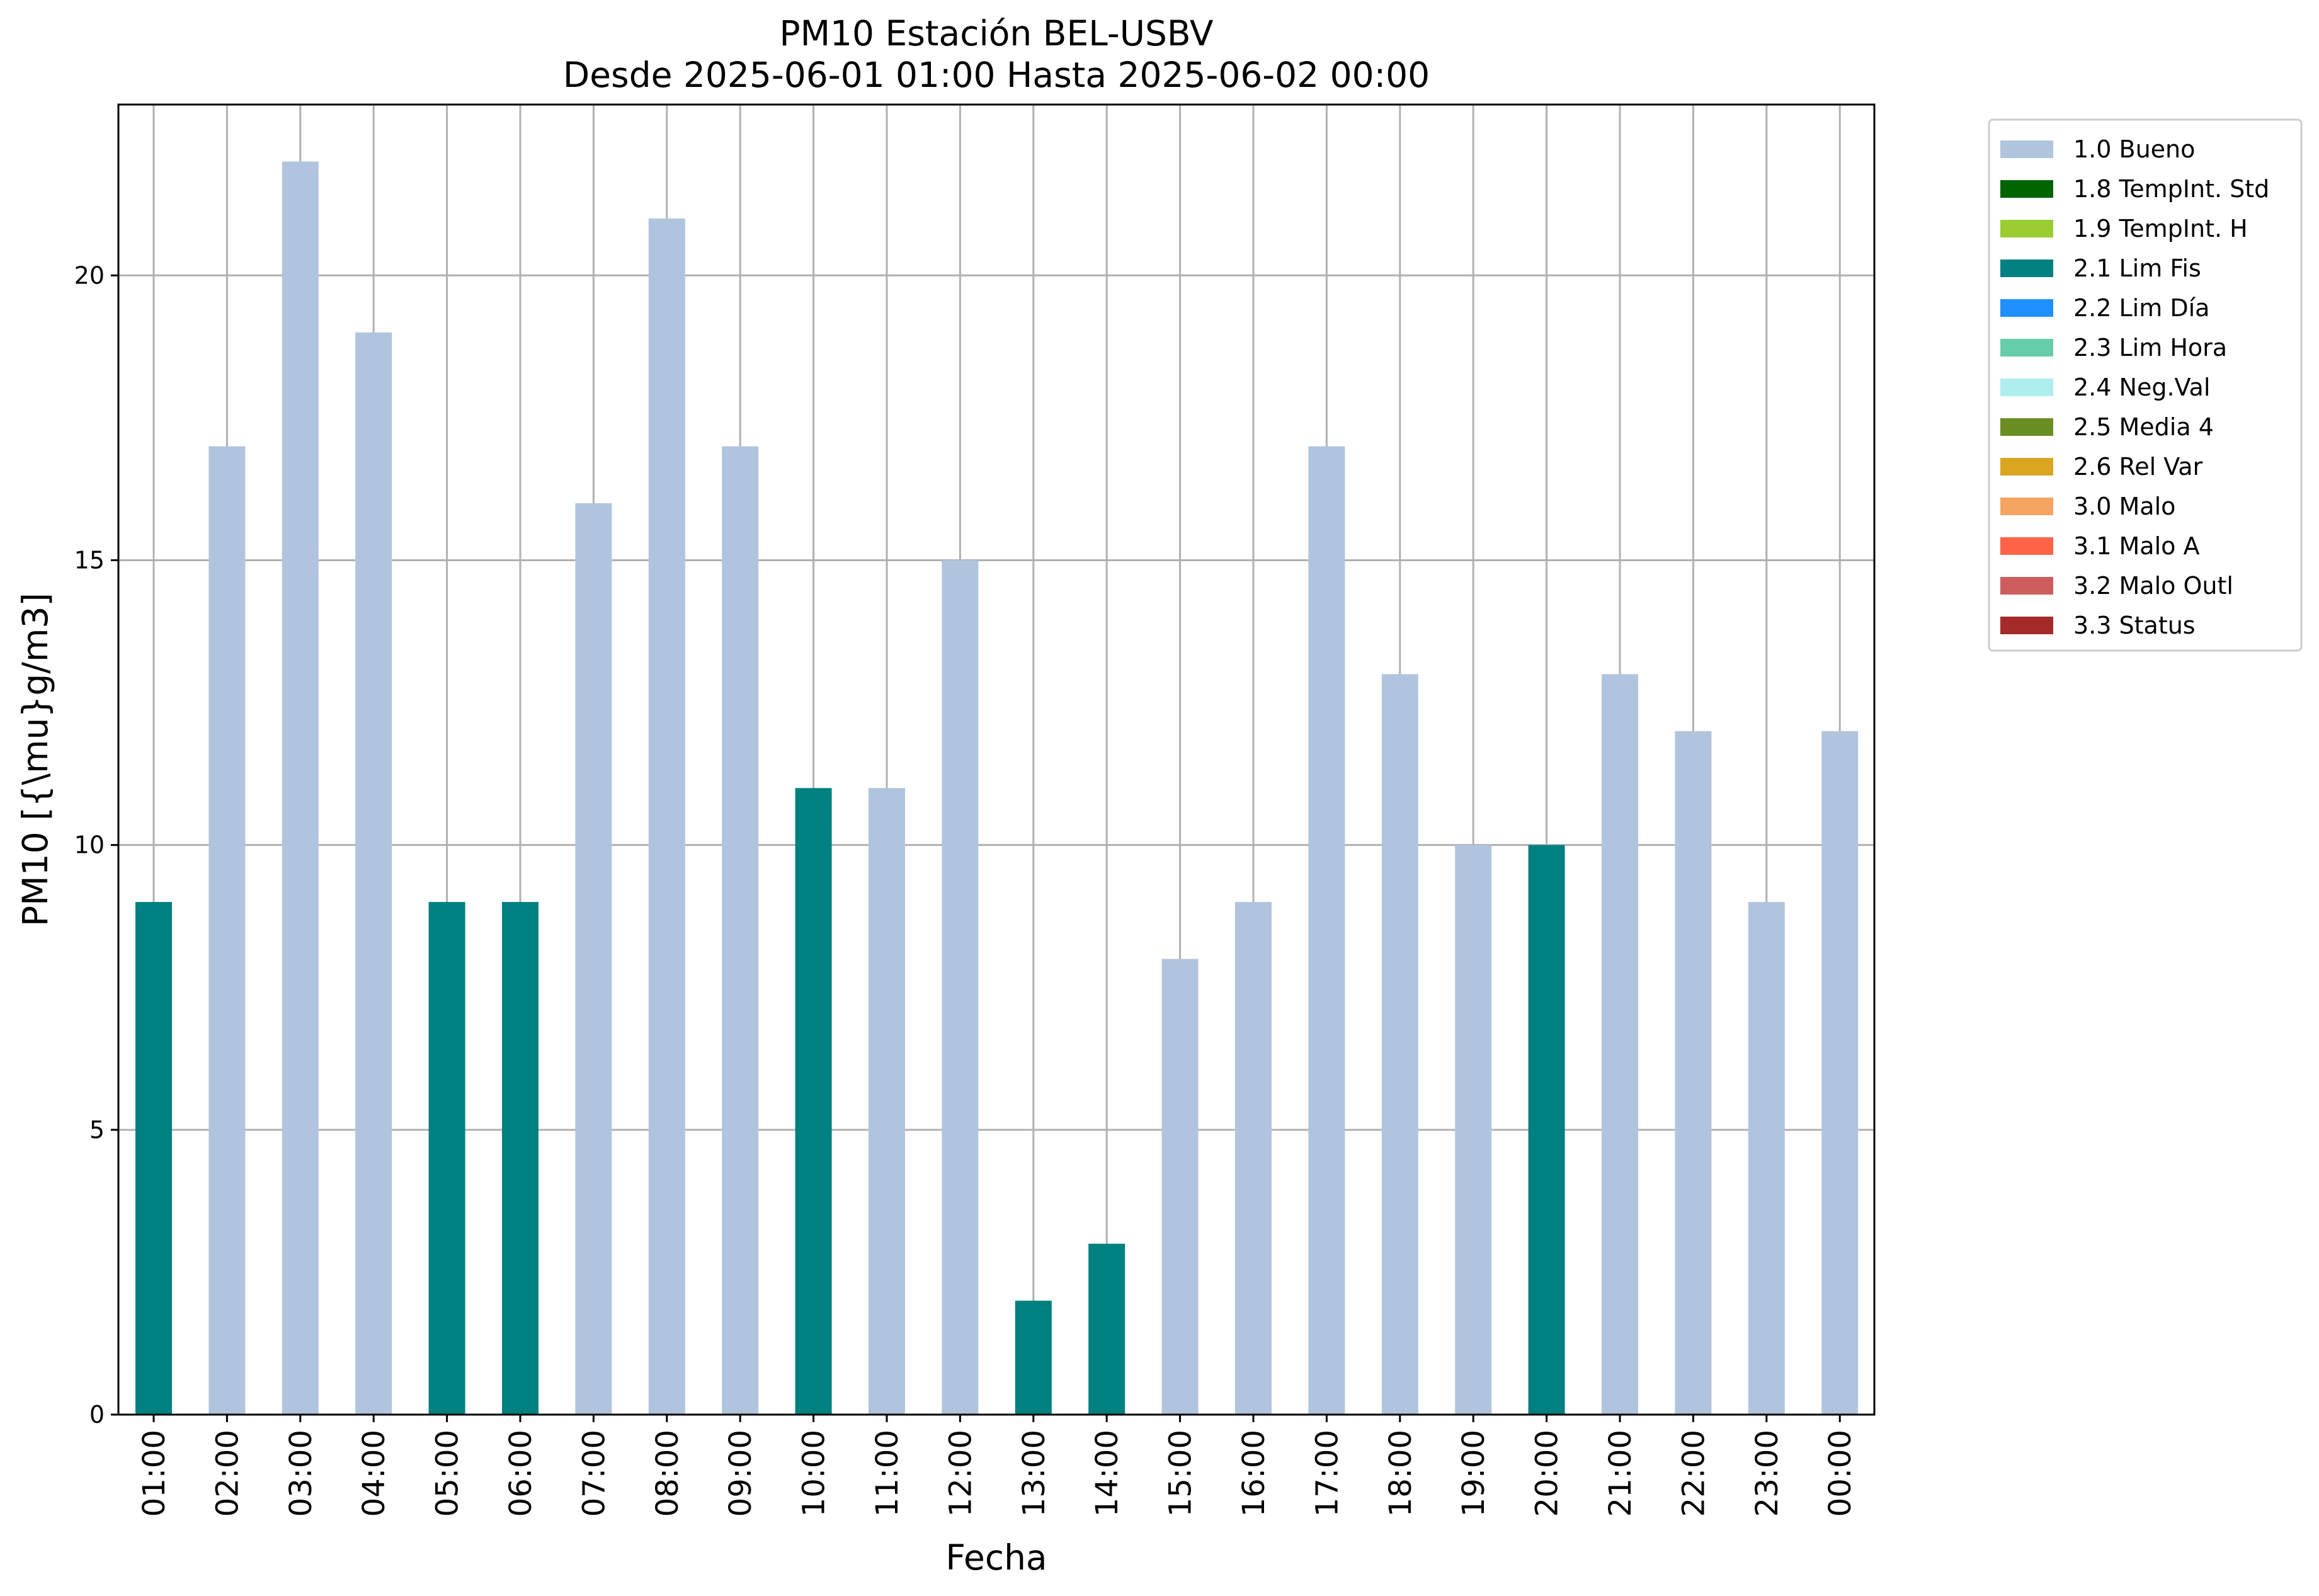  Describe the element at coordinates (1254, 1473) in the screenshot. I see `x-tick-label: 16:00` at that location.